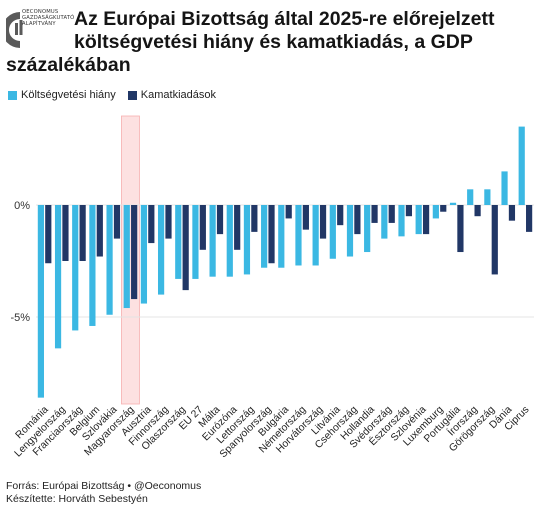 The image size is (552, 513). What do you see at coordinates (178, 95) in the screenshot?
I see `legend-label-interest: Kamatkiadások` at bounding box center [178, 95].